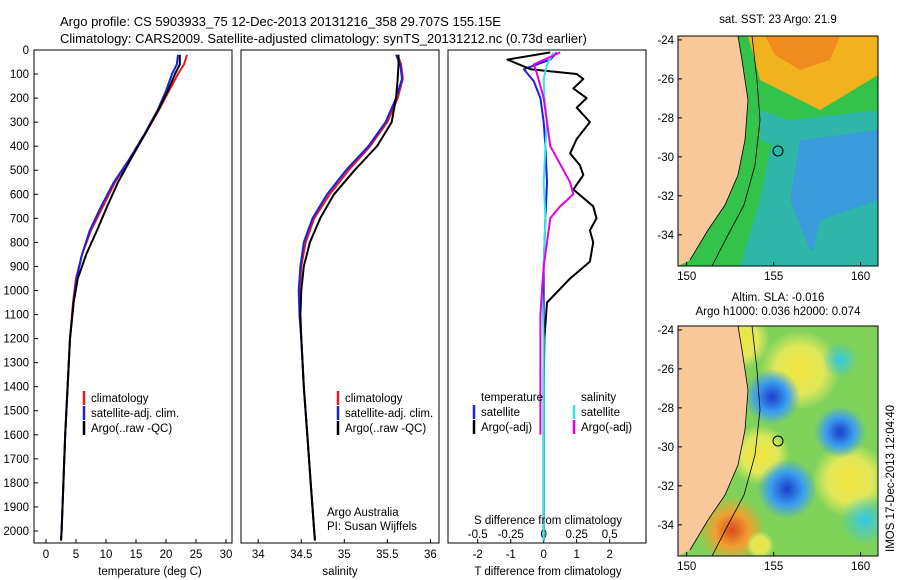 This screenshot has width=900, height=580. Describe the element at coordinates (665, 526) in the screenshot. I see `lat-tick-label: -34` at that location.